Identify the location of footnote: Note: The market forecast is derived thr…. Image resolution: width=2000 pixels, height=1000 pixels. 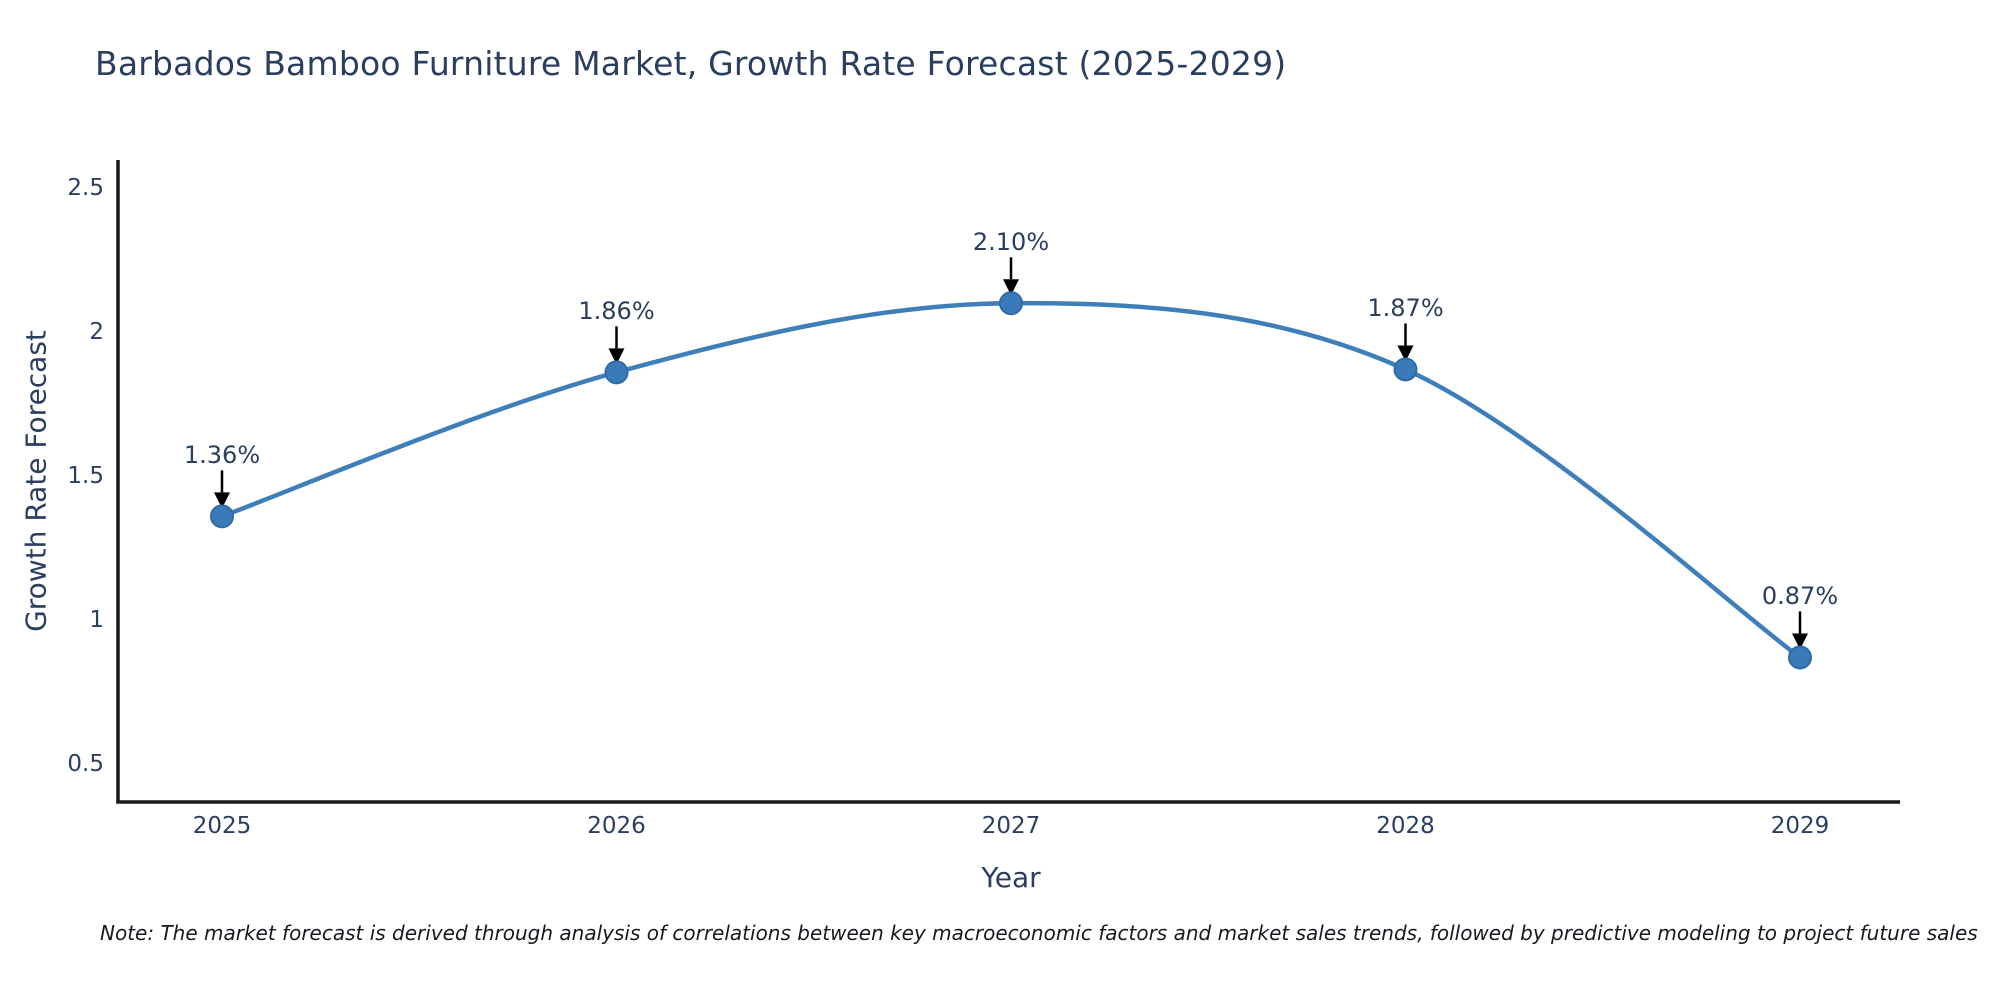
(1039, 933).